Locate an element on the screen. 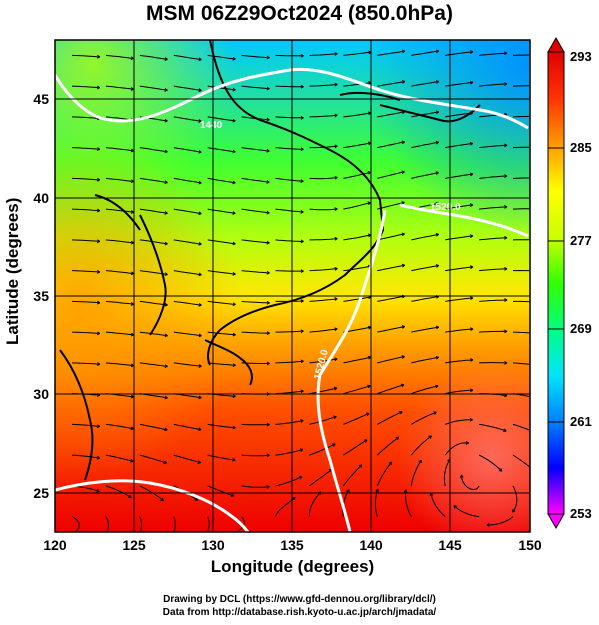  y-tick-label: 45 is located at coordinates (41, 99).